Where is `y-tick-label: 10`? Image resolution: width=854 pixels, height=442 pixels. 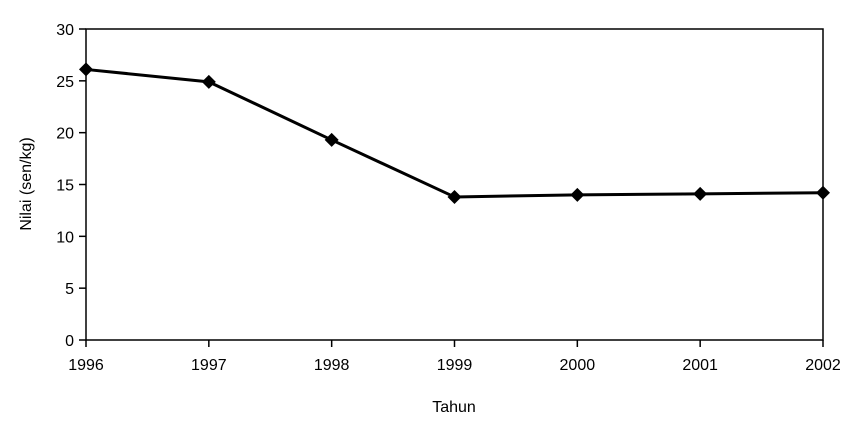
y-tick-label: 10 is located at coordinates (65, 237).